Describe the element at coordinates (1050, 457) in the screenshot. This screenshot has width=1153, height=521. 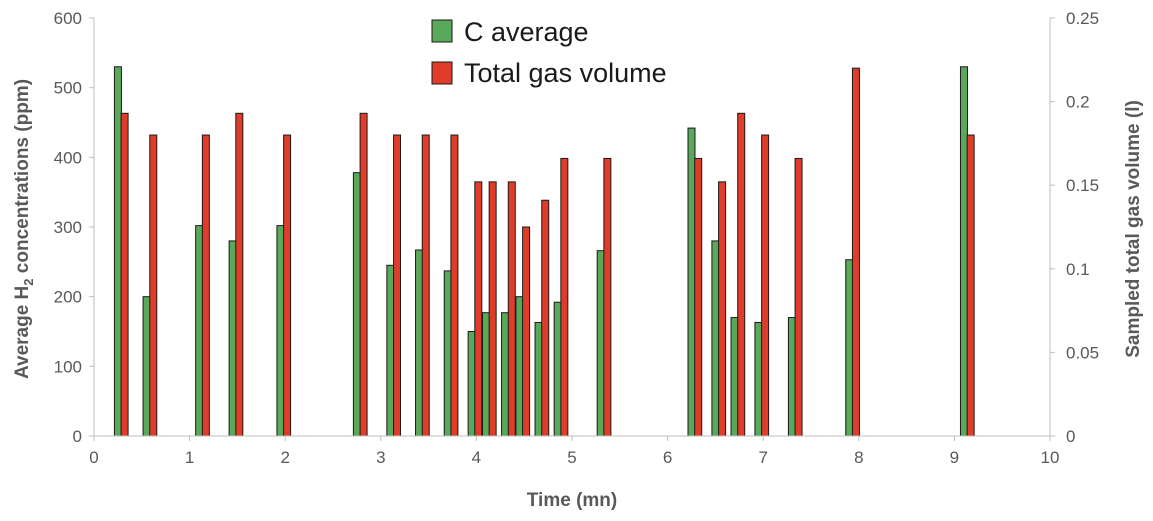
I see `x-tick-label: 10` at that location.